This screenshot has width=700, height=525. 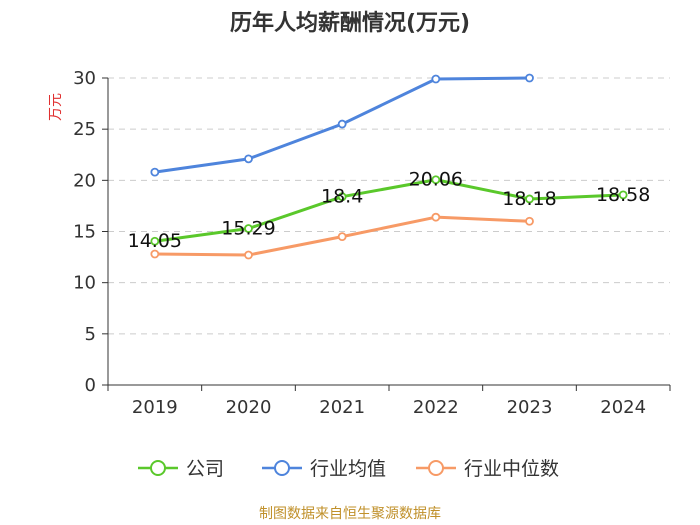 What do you see at coordinates (84, 180) in the screenshot?
I see `y-tick-label: 20` at bounding box center [84, 180].